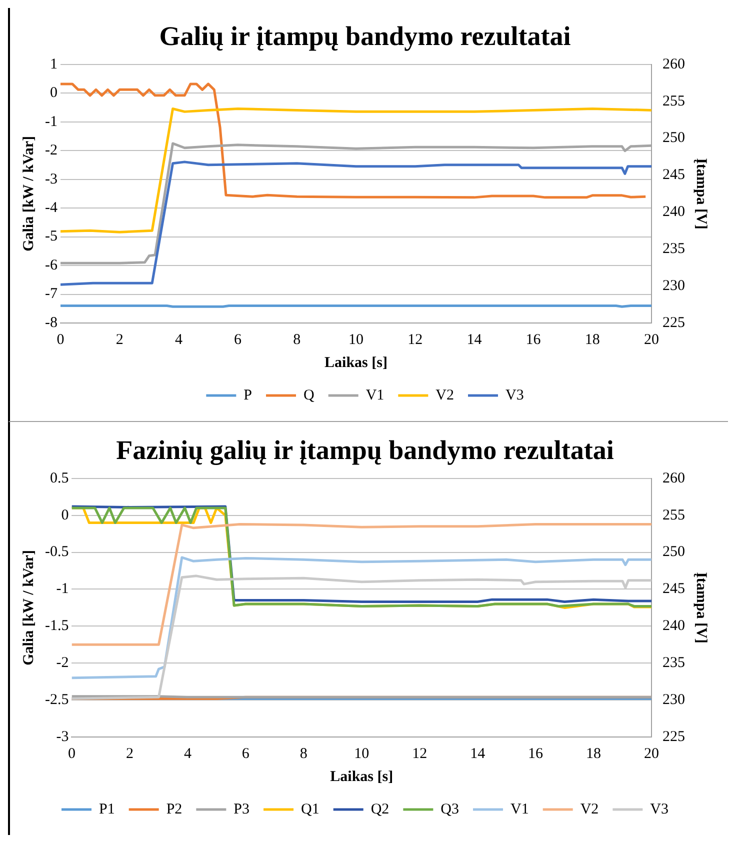 The image size is (736, 854). I want to click on legend-label: P1, so click(106, 809).